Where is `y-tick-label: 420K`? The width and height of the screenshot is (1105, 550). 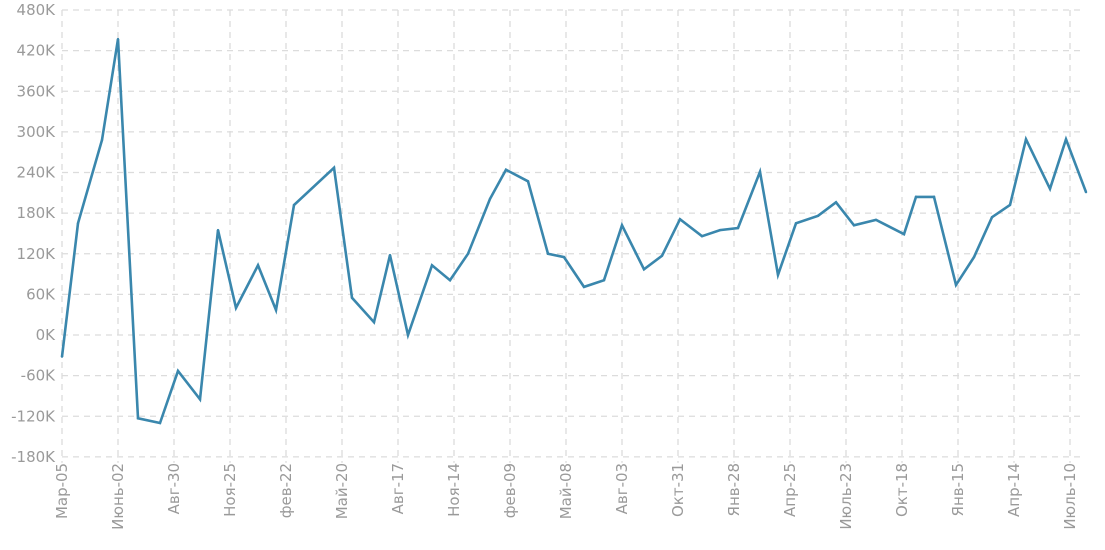 y-tick-label: 420K is located at coordinates (37, 51).